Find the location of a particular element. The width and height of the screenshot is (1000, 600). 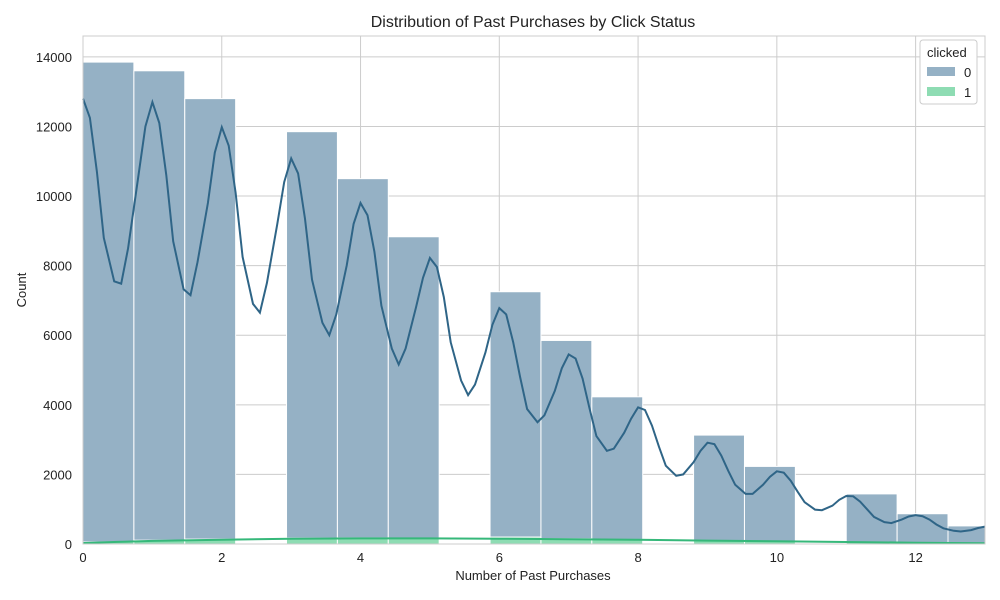

x-tick-label-0: 0 is located at coordinates (82, 557).